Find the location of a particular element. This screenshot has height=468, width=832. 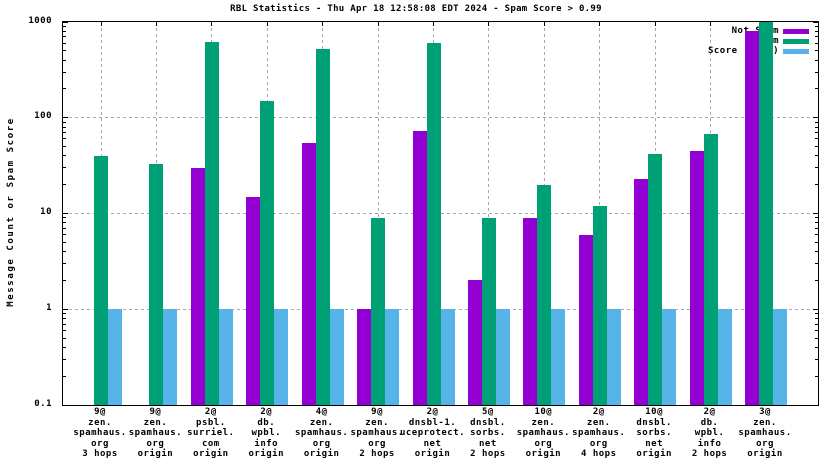

x-category-label: 9@ zen. spamhaus. org origin is located at coordinates (155, 433).